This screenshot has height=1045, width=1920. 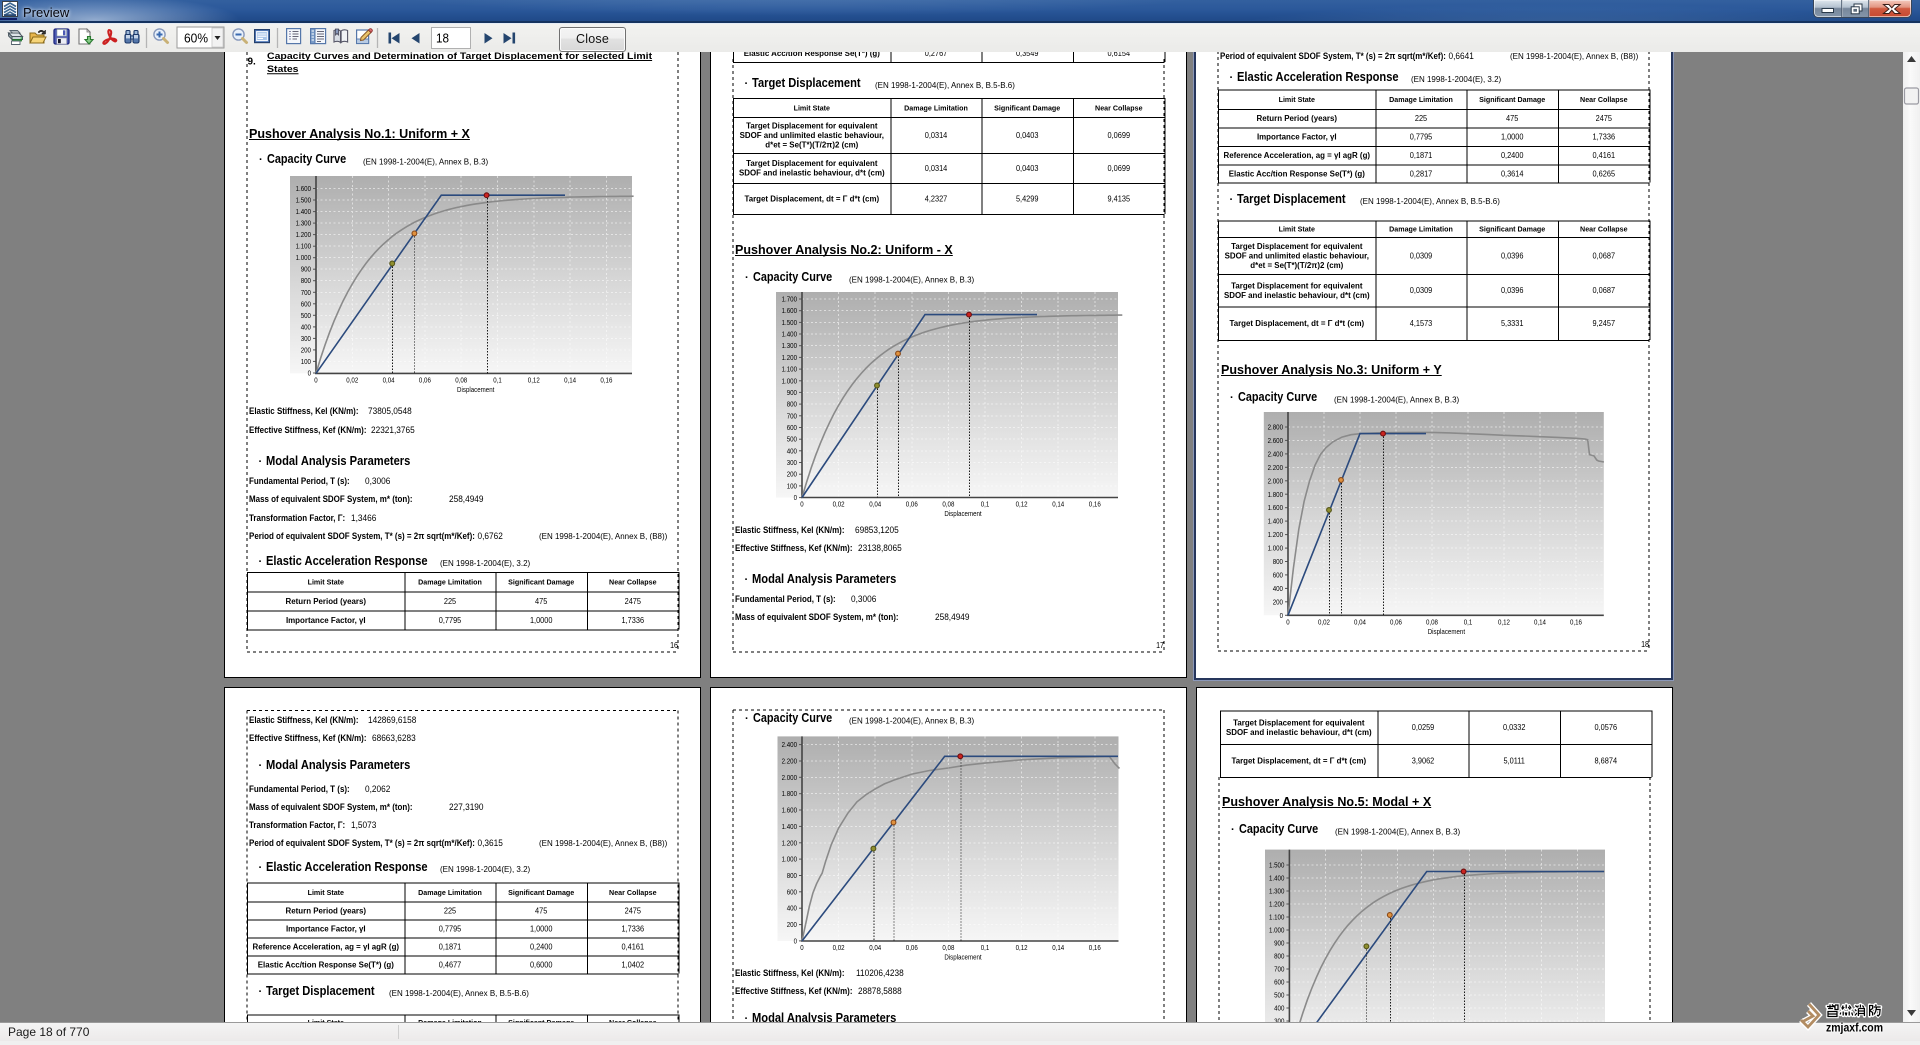 What do you see at coordinates (541, 964) in the screenshot?
I see `svg-text: 0,6000` at bounding box center [541, 964].